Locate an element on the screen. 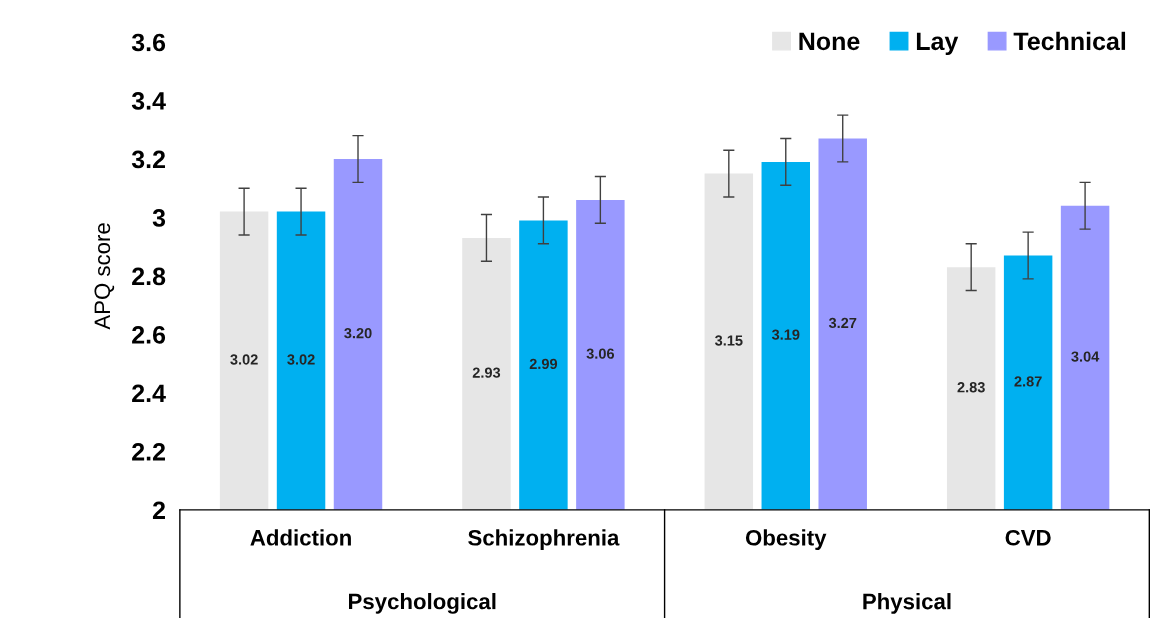 The width and height of the screenshot is (1168, 618). data-label: 2.87 is located at coordinates (1028, 381).